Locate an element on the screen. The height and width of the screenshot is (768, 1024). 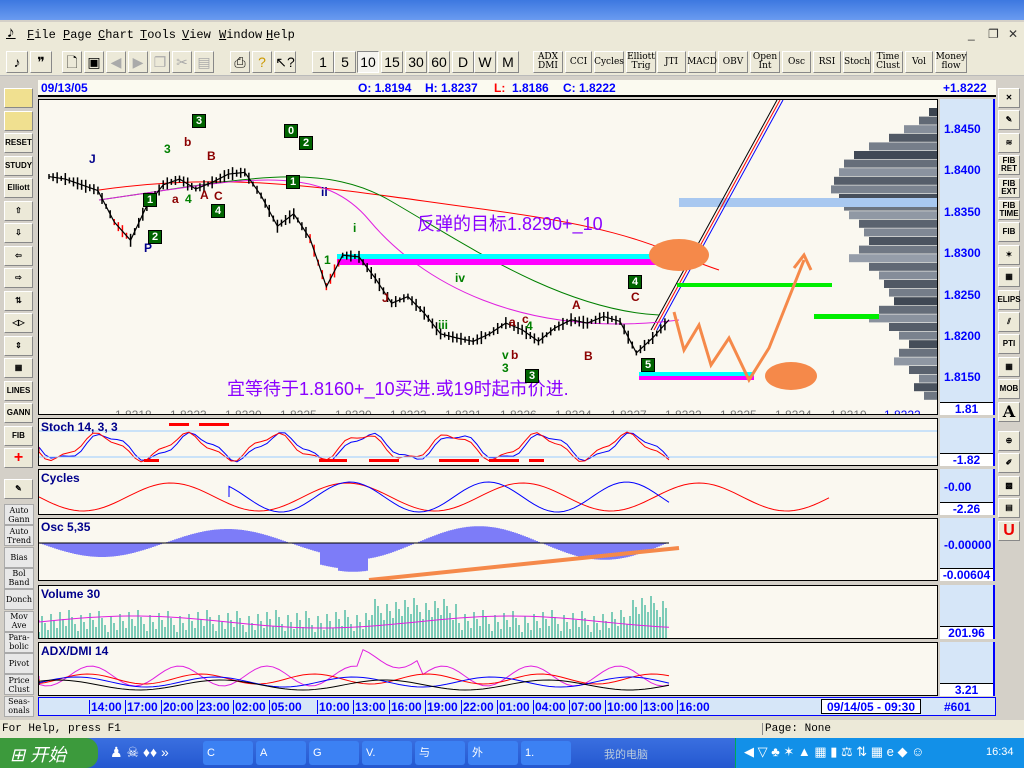
gann-tool: GANN is located at coordinates (18, 413).